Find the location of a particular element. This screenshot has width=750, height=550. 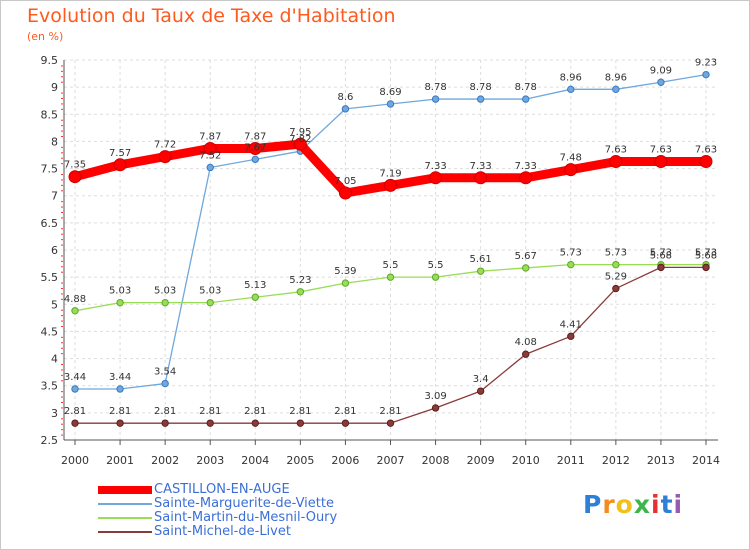

data-label-castillon: 7.95 is located at coordinates (300, 132).